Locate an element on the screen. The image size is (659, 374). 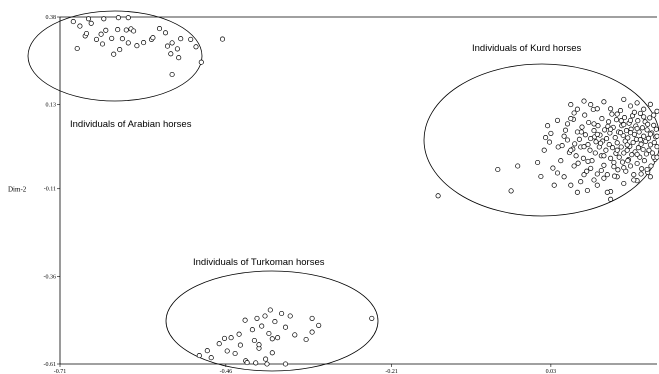
y-tick-label: -0.61 is located at coordinates (50, 365).